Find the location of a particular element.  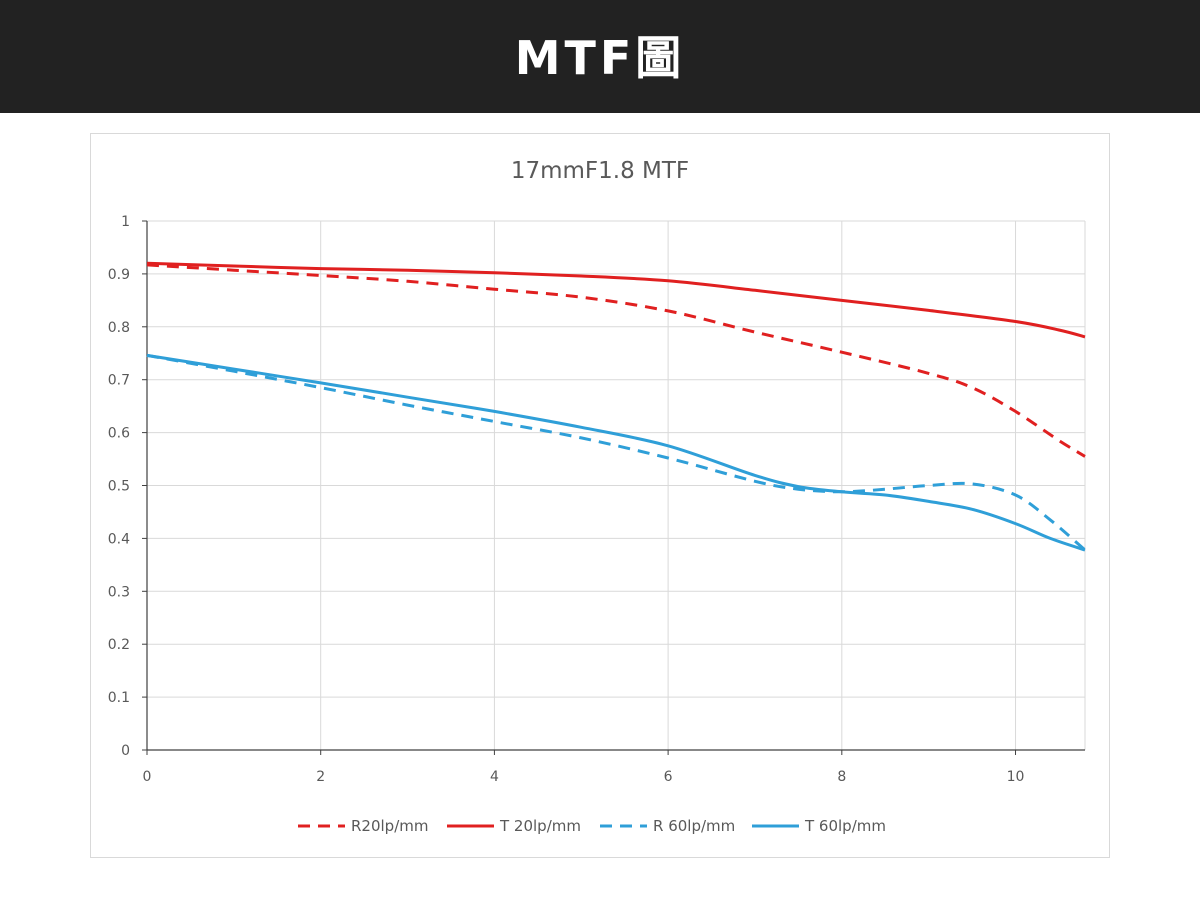

header-bar is located at coordinates (600, 56).